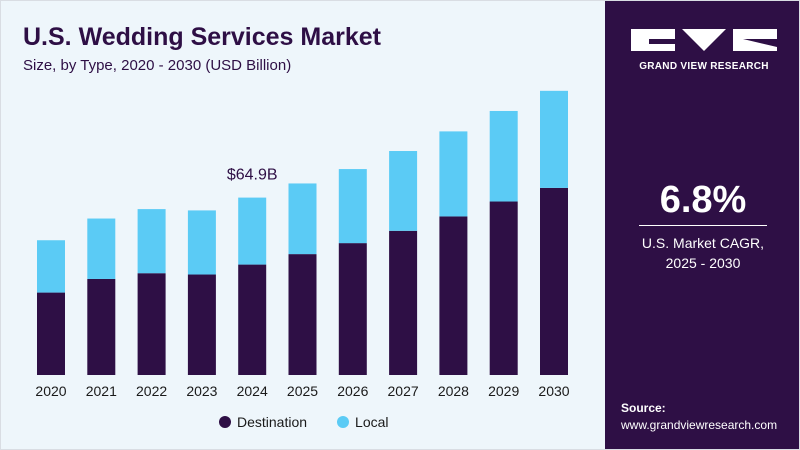  What do you see at coordinates (151, 391) in the screenshot?
I see `x-tick-label: 2022` at bounding box center [151, 391].